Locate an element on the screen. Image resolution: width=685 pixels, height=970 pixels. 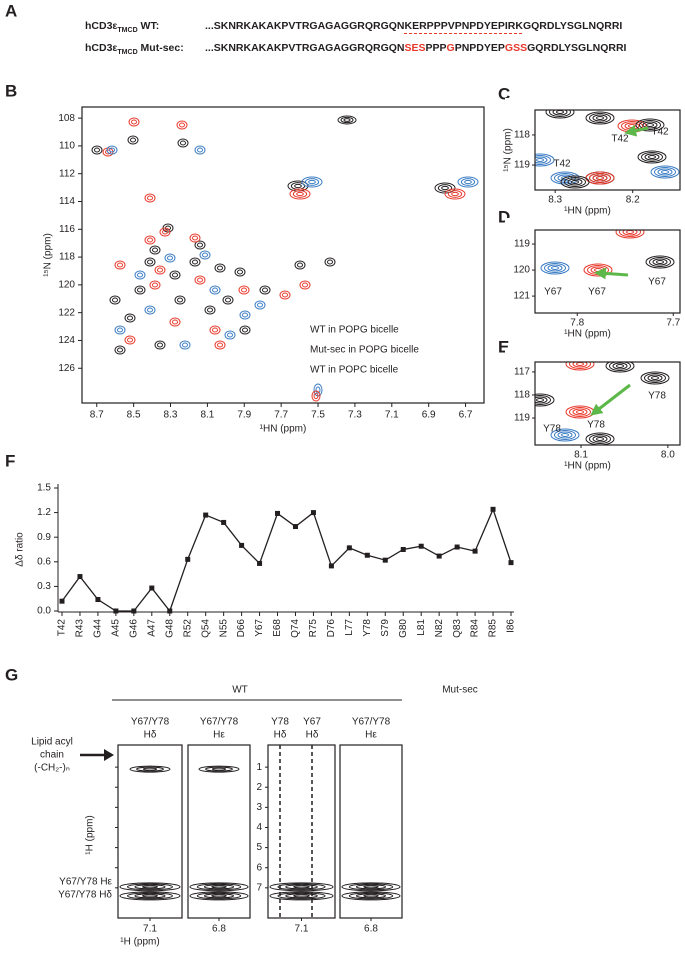
y-axis-label: ¹⁵N (ppm) is located at coordinates (48, 255).